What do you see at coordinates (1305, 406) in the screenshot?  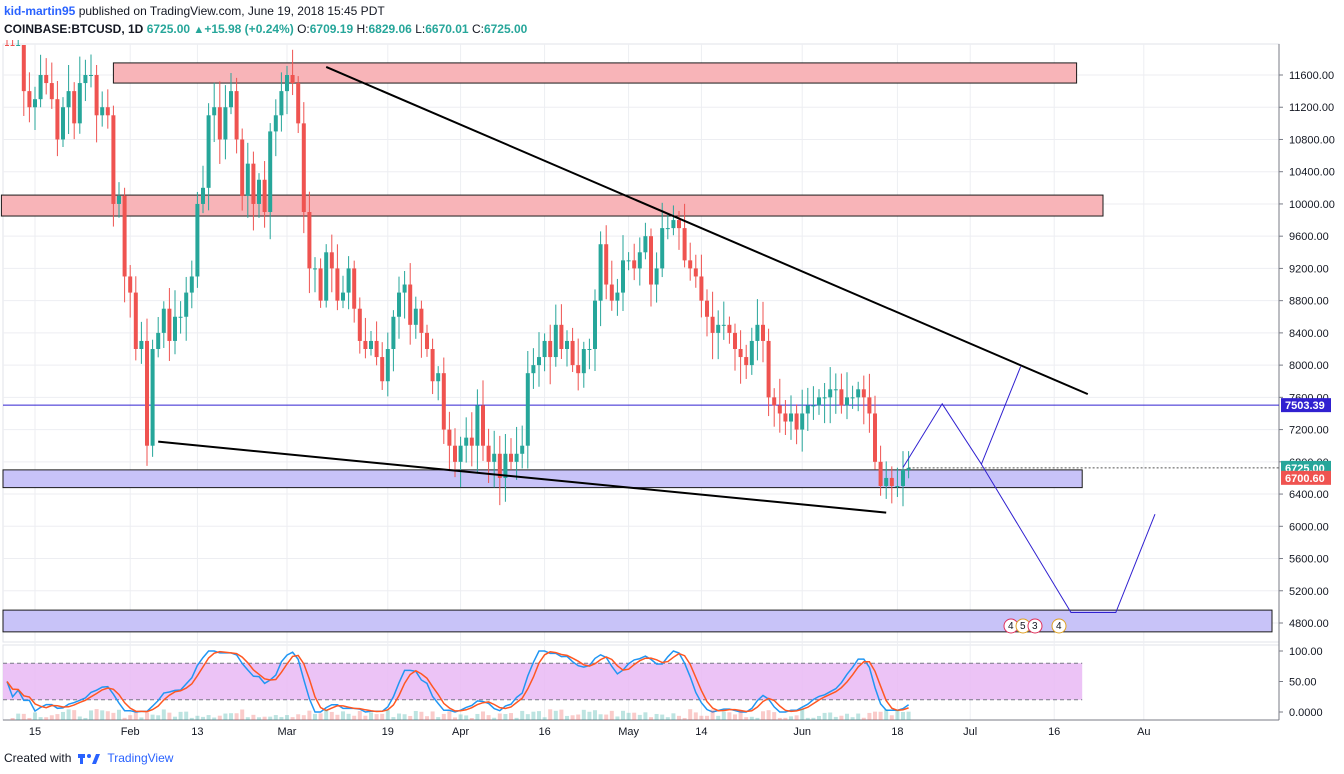 I see `price-tag-label: 7503.39` at bounding box center [1305, 406].